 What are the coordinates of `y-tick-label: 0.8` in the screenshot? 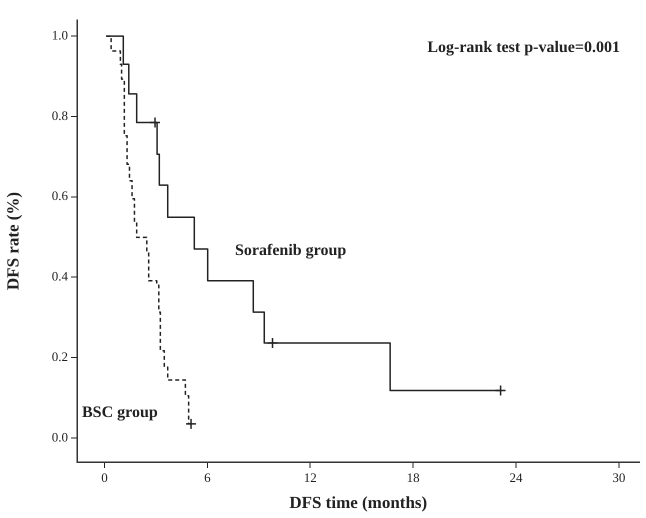 It's located at (60, 115).